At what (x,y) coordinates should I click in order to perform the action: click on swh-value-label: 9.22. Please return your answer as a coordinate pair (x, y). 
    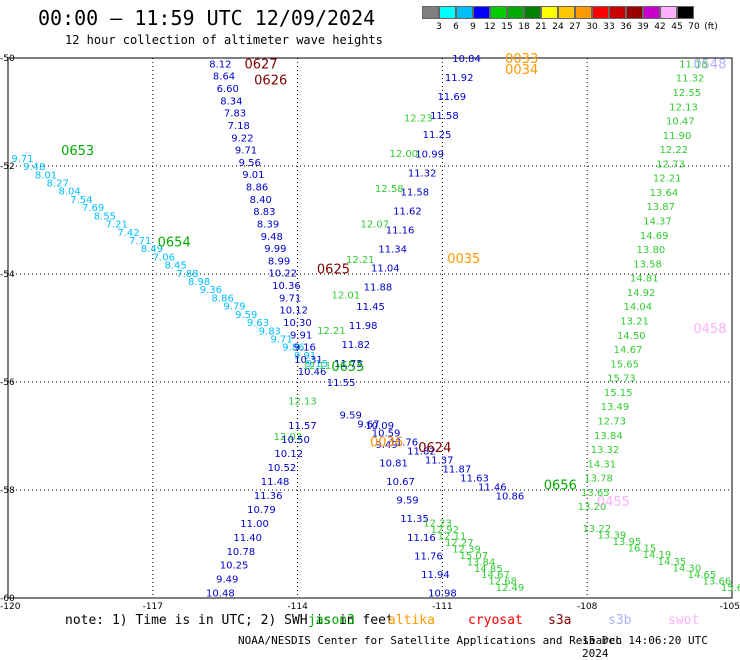
    Looking at the image, I should click on (242, 138).